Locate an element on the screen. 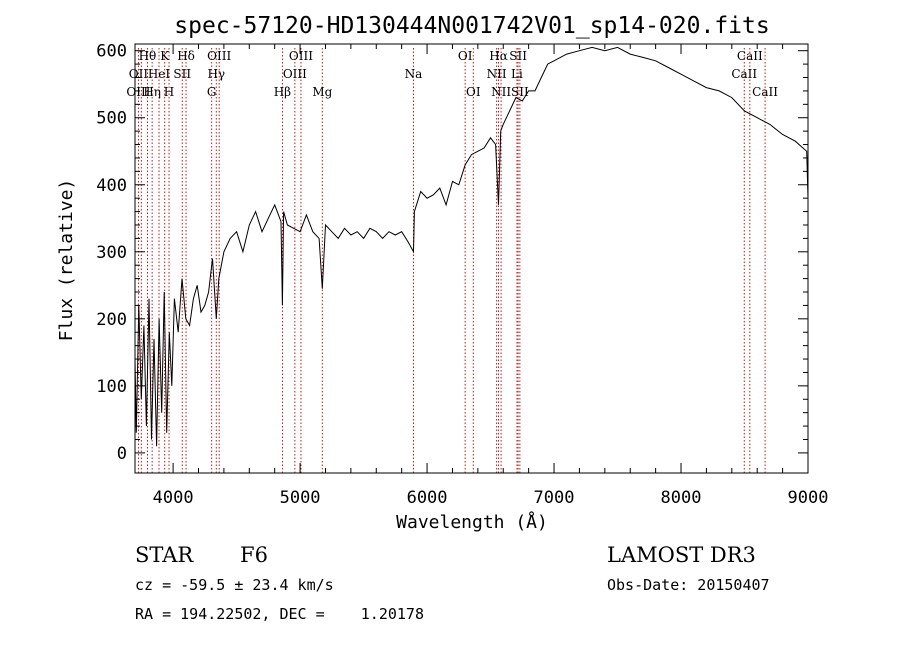  line-annotation: Hθ is located at coordinates (148, 56).